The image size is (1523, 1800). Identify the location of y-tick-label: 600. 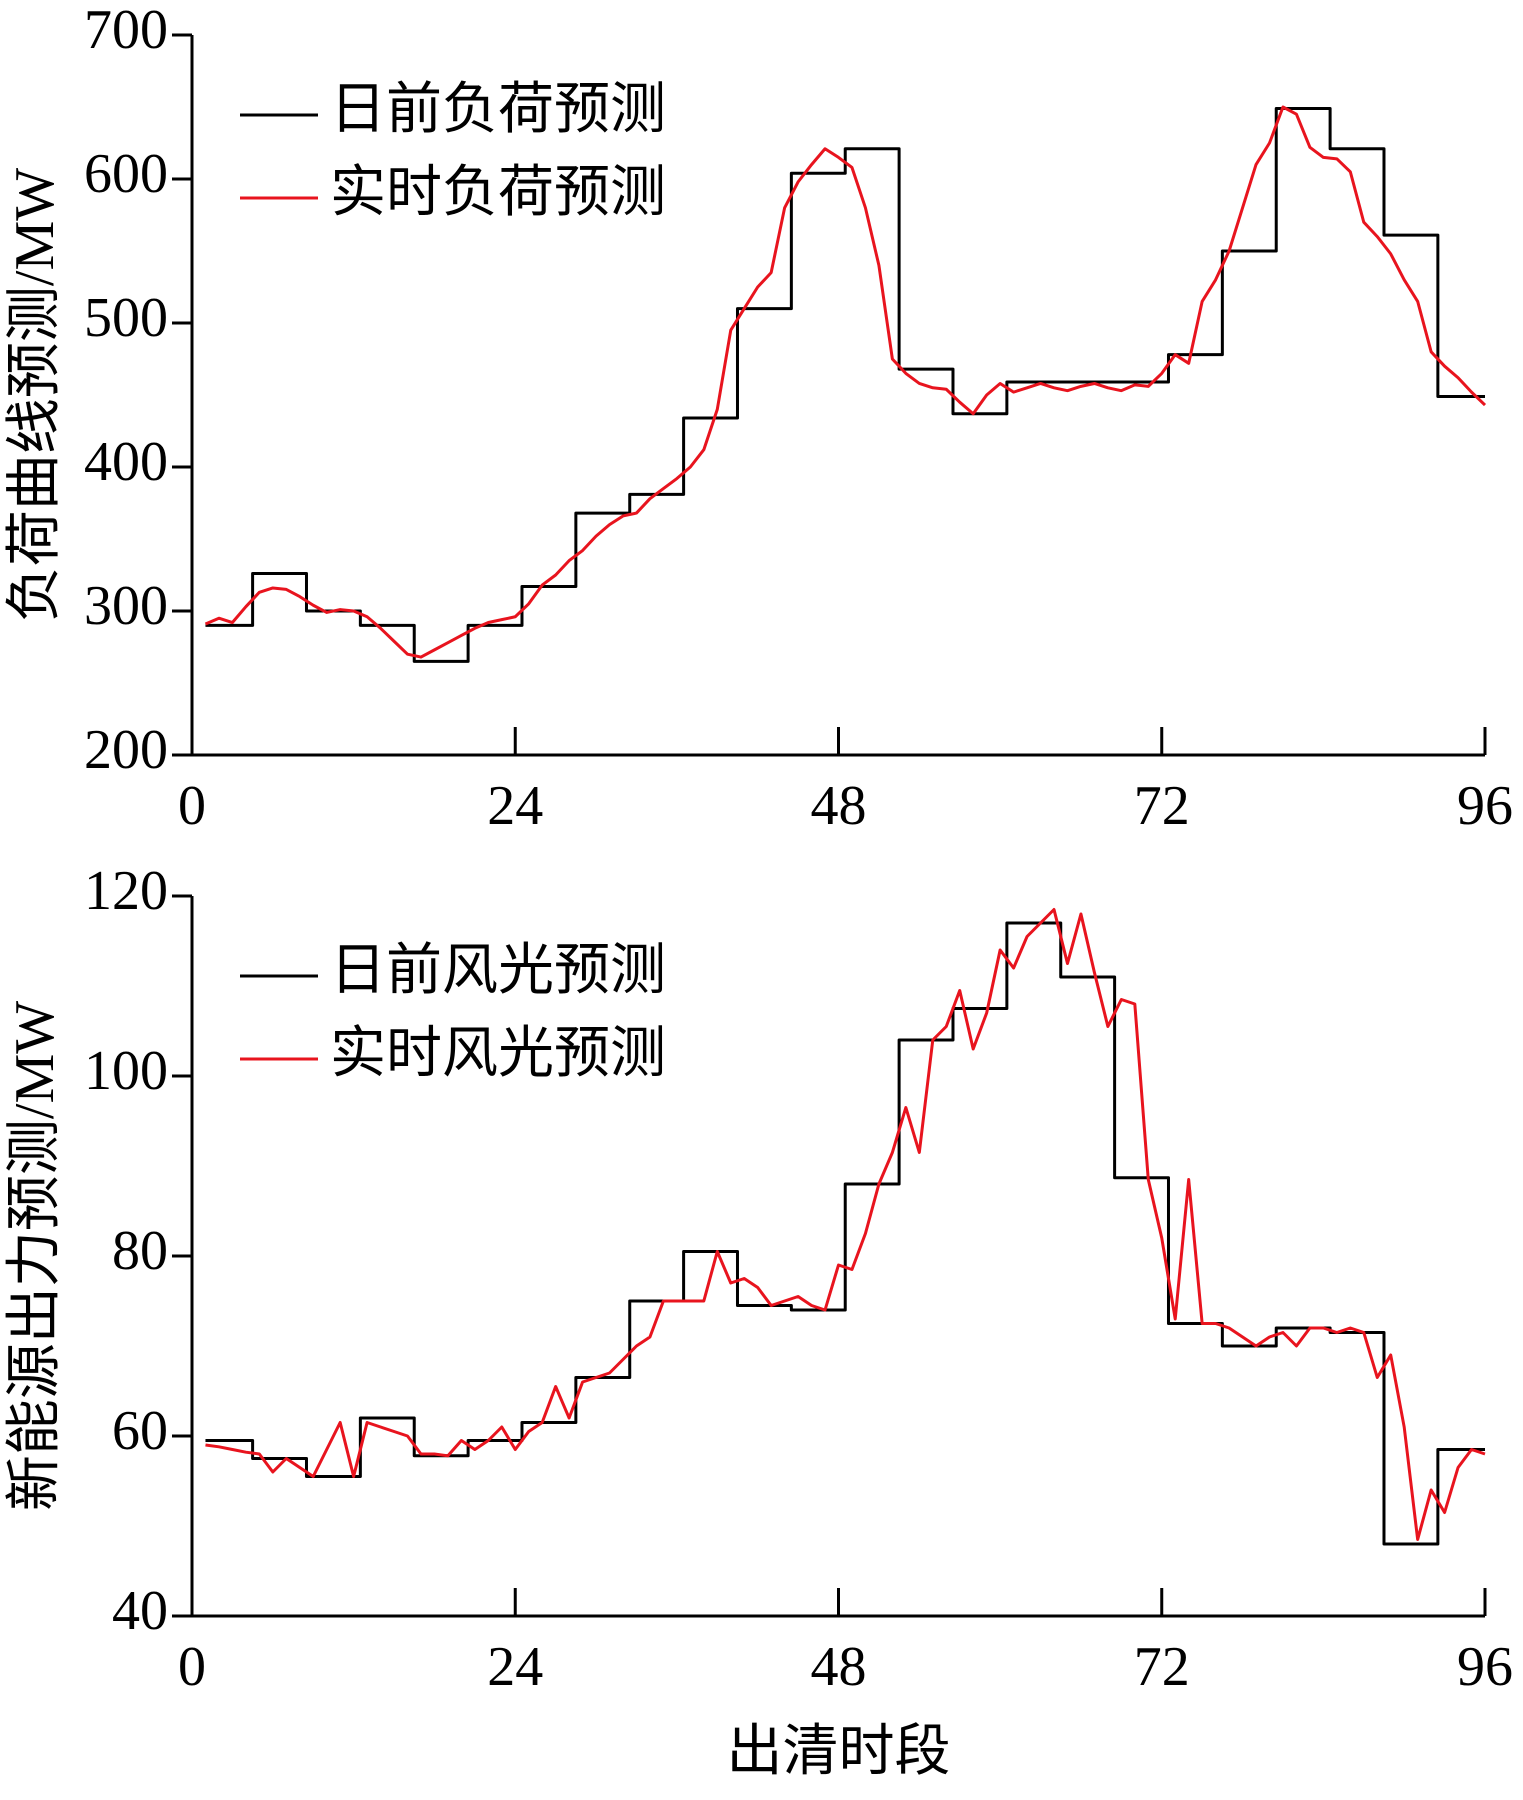
(126, 174).